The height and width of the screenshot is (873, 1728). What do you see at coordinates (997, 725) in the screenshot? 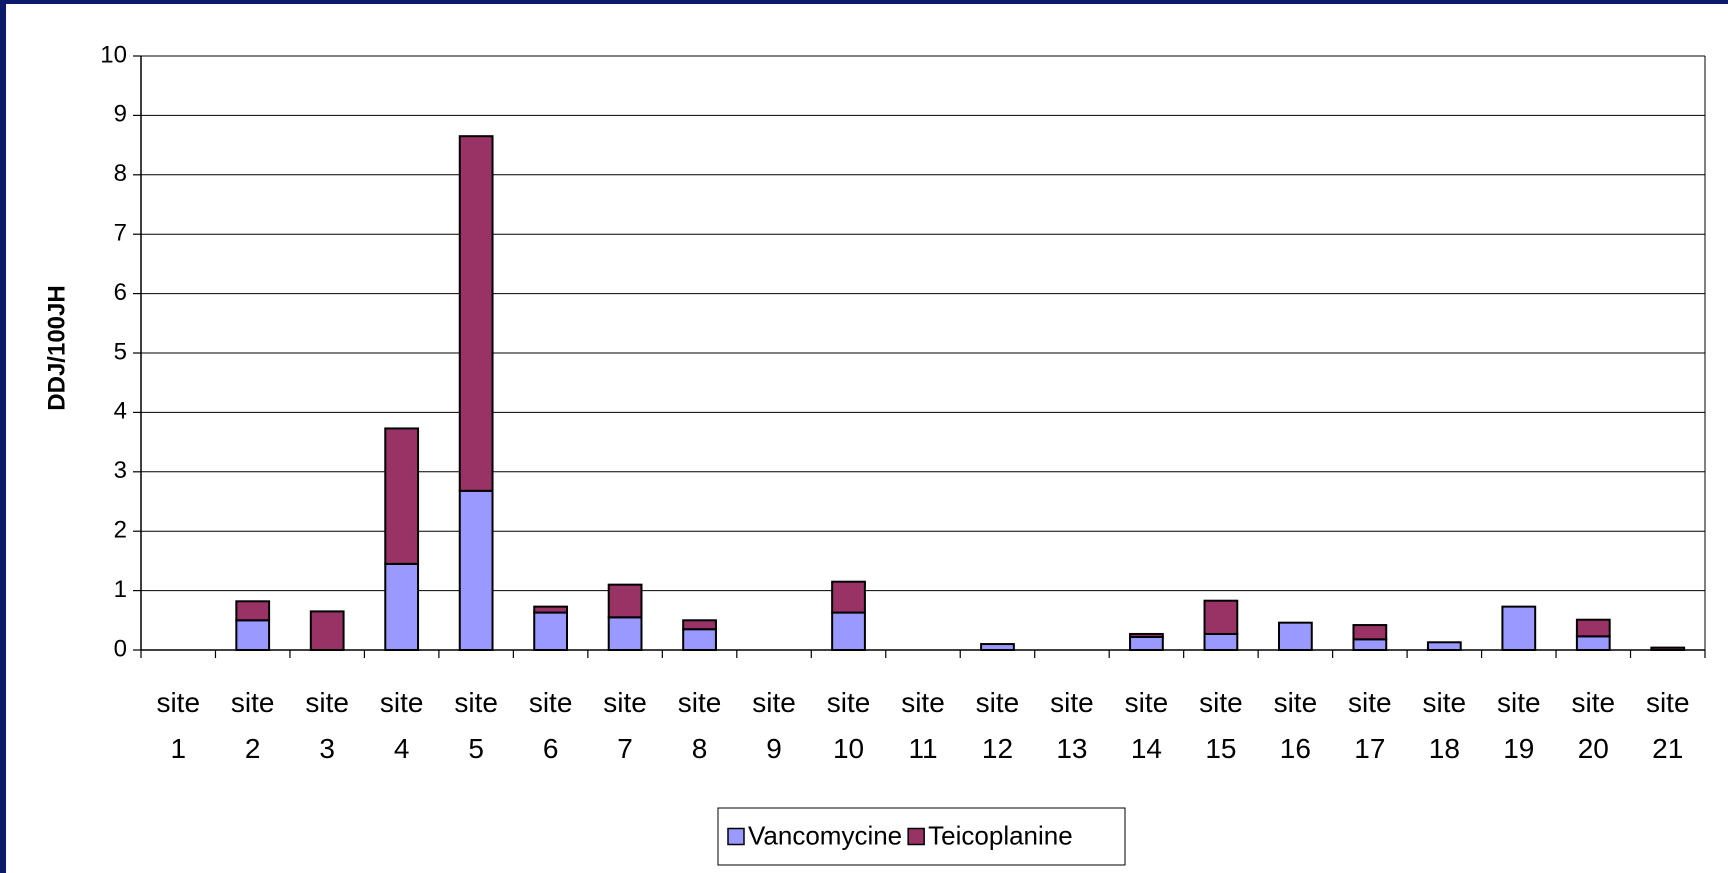
I see `x-tick-label: site 12` at bounding box center [997, 725].